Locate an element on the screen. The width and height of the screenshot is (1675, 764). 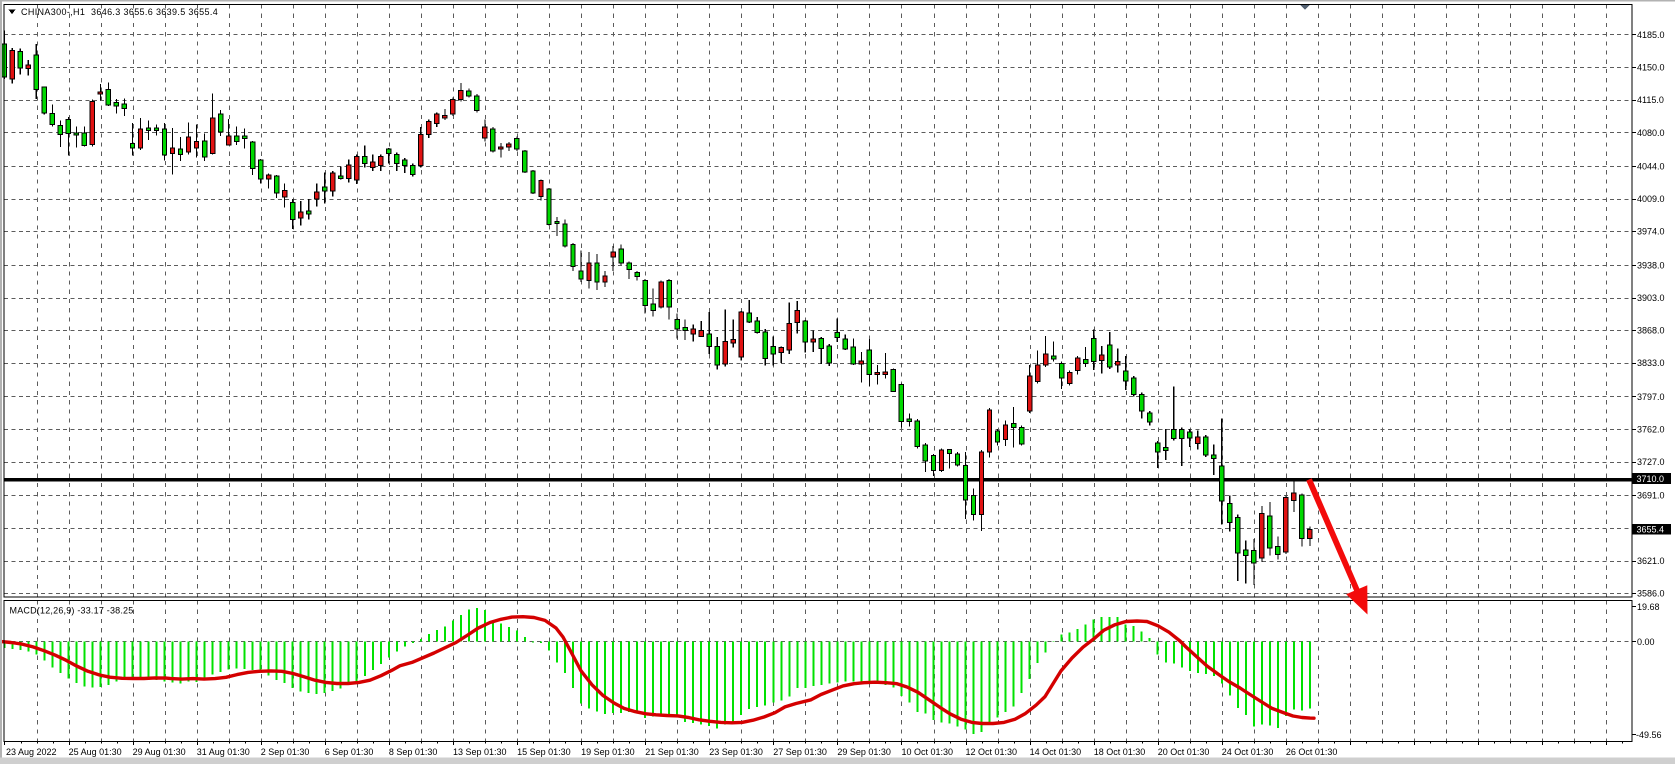
svg-text: 26 Oct 01:30 is located at coordinates (1312, 752).